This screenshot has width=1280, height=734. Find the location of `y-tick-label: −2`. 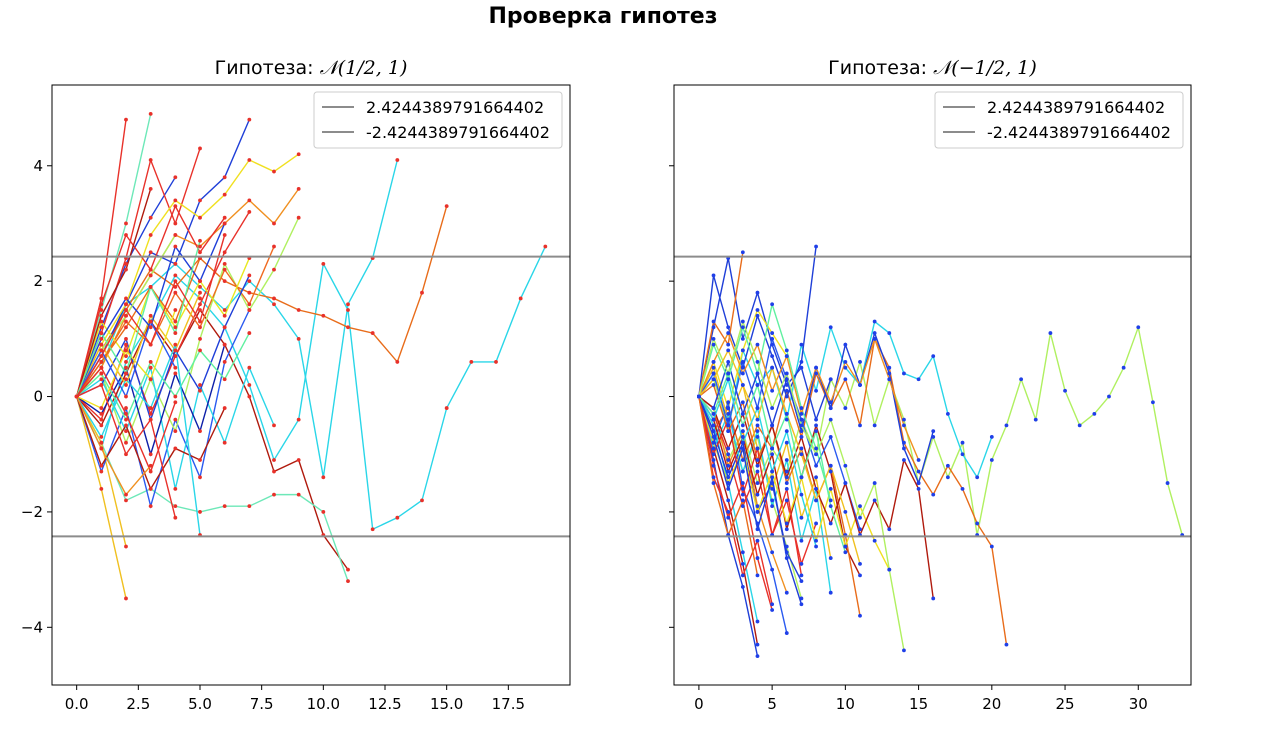

y-tick-label: −2 is located at coordinates (32, 512).